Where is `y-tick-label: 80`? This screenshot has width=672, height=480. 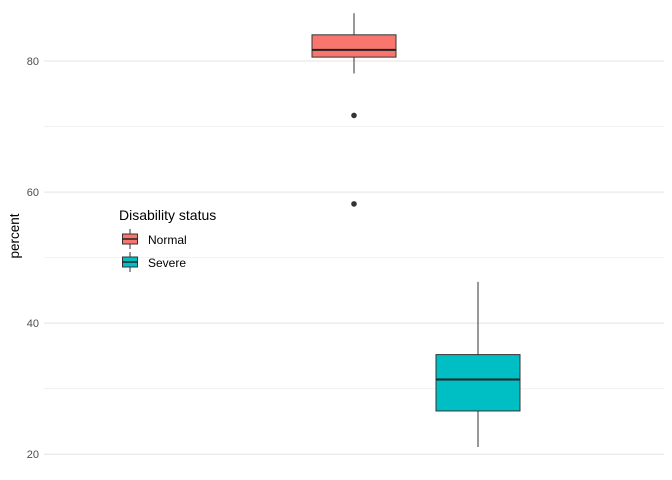
y-tick-label: 80 is located at coordinates (33, 62).